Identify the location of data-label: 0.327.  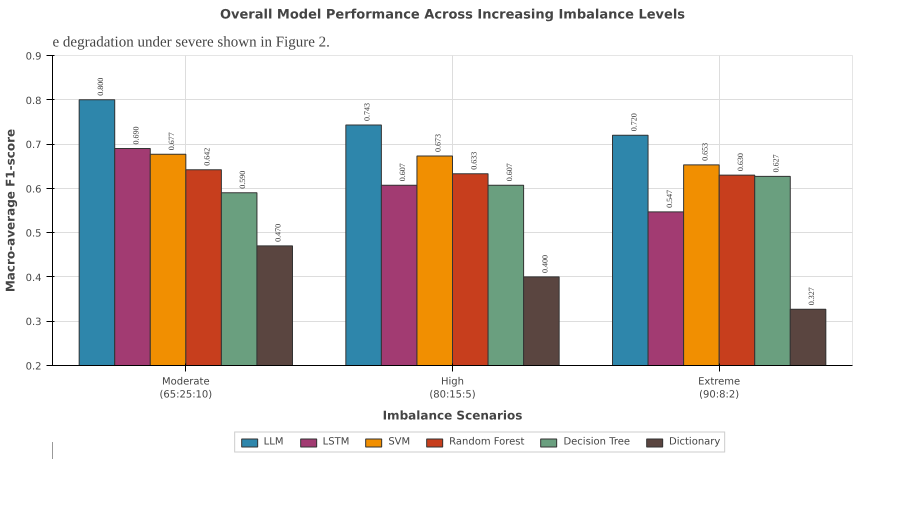
(811, 296).